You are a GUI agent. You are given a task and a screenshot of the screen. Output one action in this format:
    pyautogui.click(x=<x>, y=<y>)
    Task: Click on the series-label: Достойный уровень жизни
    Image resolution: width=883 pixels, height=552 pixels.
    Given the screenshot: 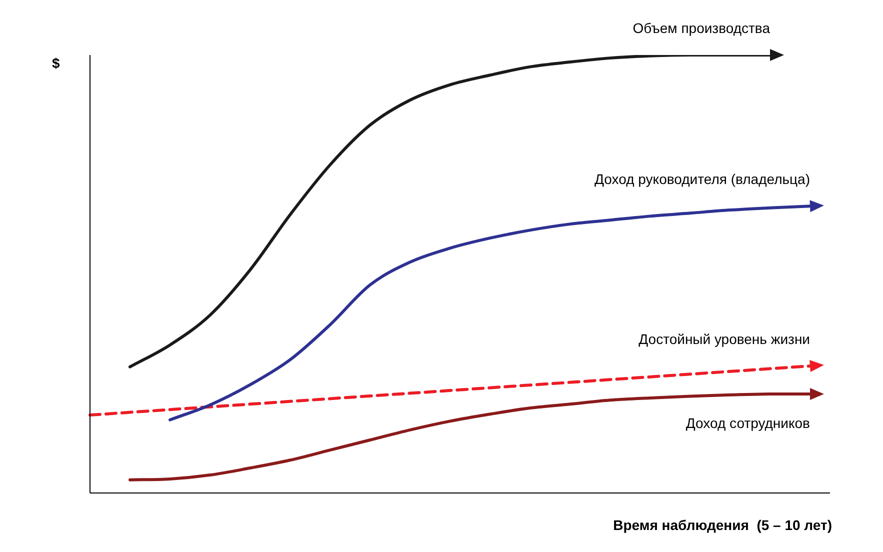 What is the action you would take?
    pyautogui.click(x=724, y=338)
    